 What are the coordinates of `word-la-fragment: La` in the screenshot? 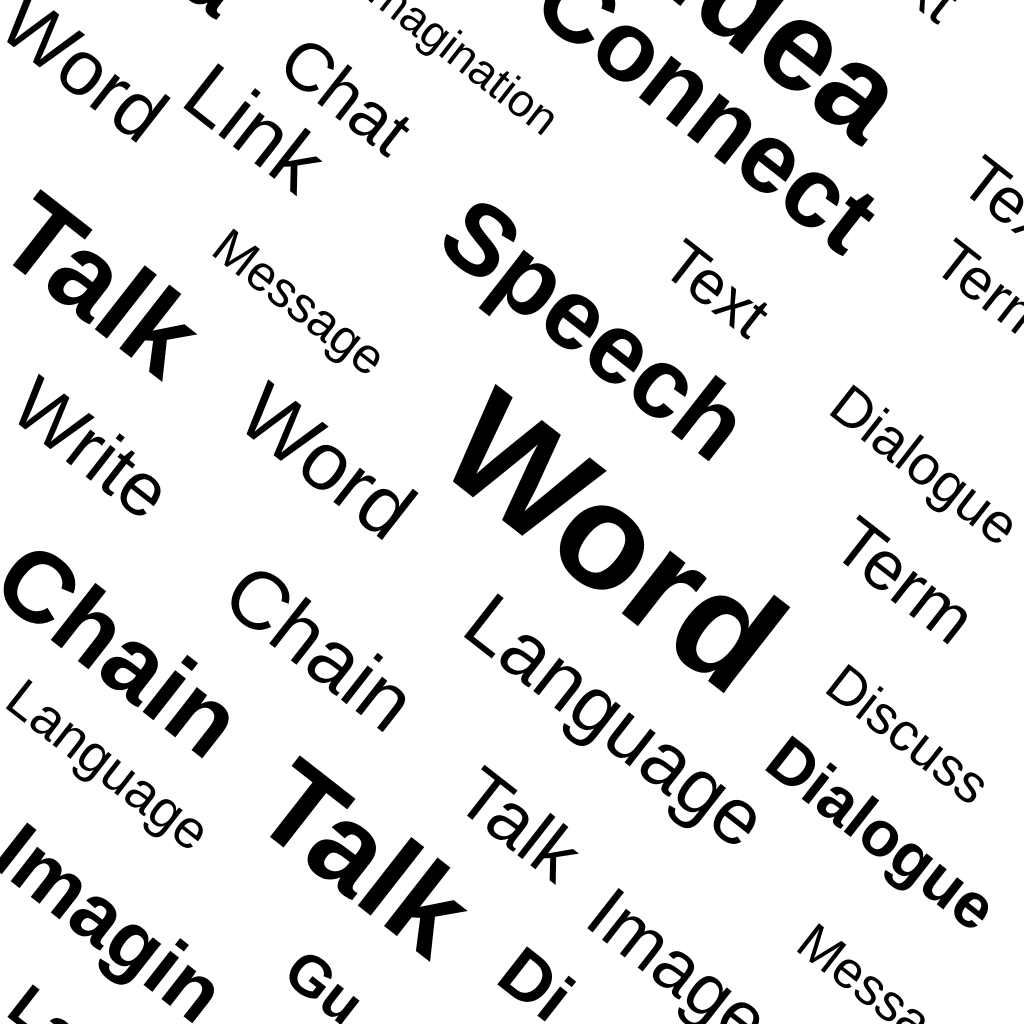 It's located at (46, 997).